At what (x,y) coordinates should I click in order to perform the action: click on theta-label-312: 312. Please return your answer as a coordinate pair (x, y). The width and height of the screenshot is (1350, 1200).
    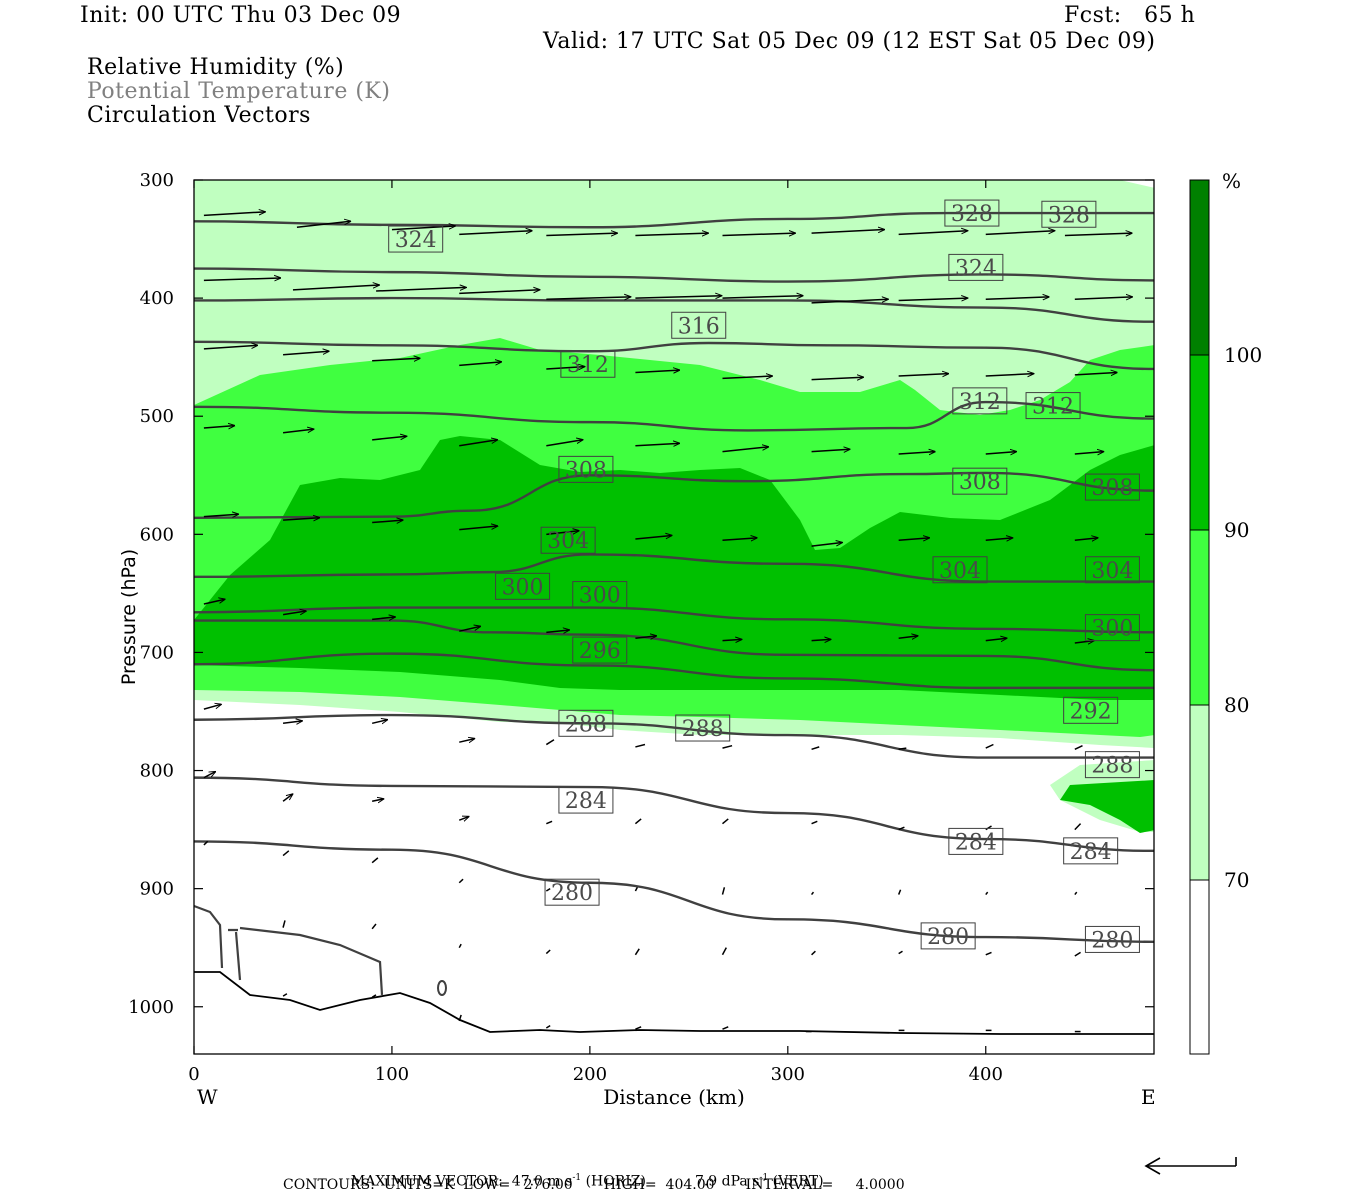
    Looking at the image, I should click on (588, 364).